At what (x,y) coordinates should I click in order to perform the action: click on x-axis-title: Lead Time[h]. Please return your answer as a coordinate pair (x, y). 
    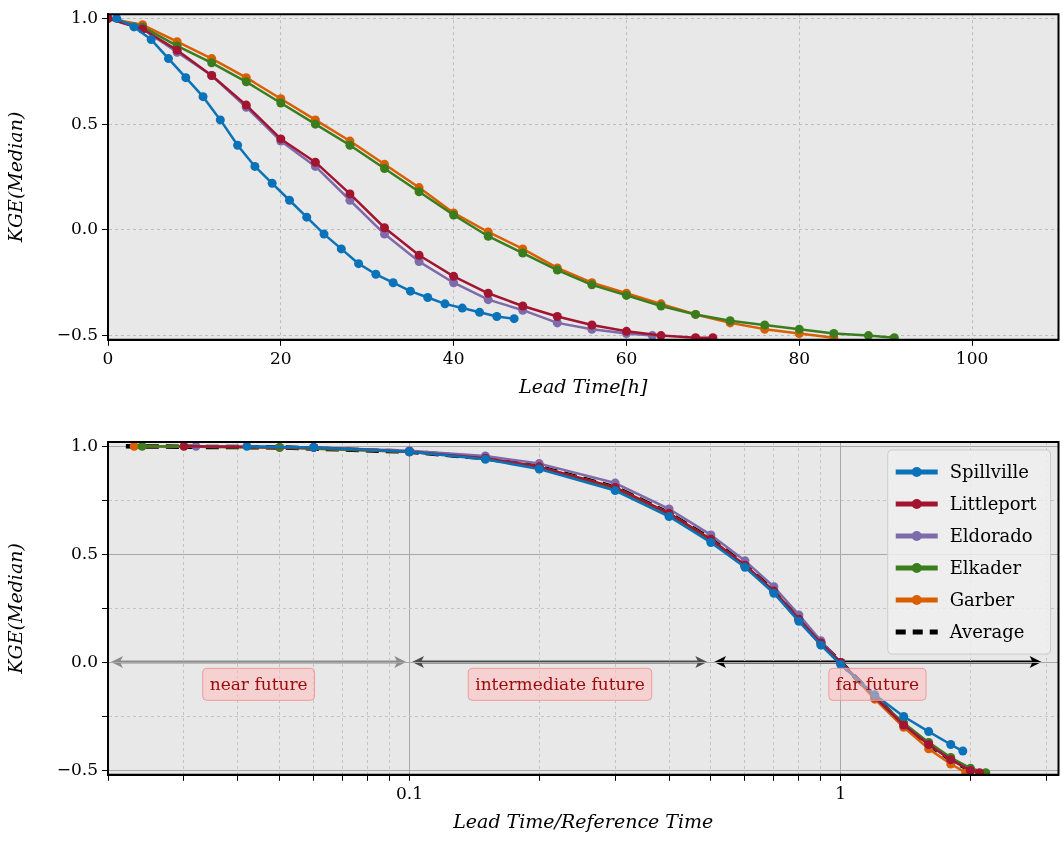
    Looking at the image, I should click on (583, 385).